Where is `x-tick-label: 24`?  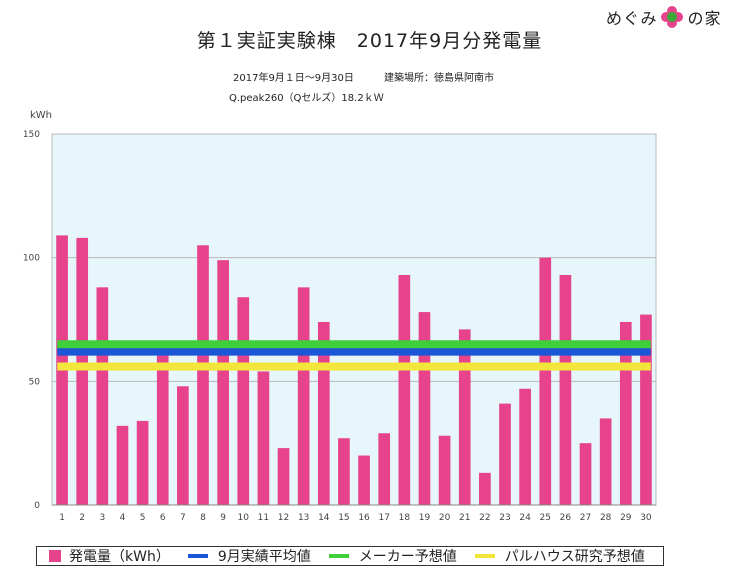 x-tick-label: 24 is located at coordinates (525, 518).